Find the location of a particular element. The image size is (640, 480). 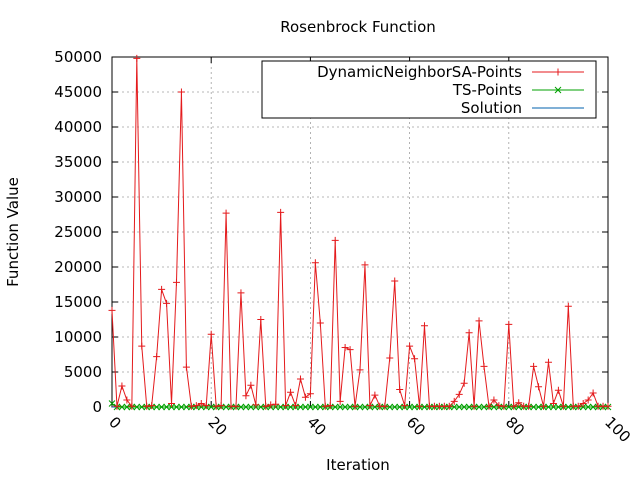

legend-label-sa: DynamicNeighborSA-Points is located at coordinates (419, 72).